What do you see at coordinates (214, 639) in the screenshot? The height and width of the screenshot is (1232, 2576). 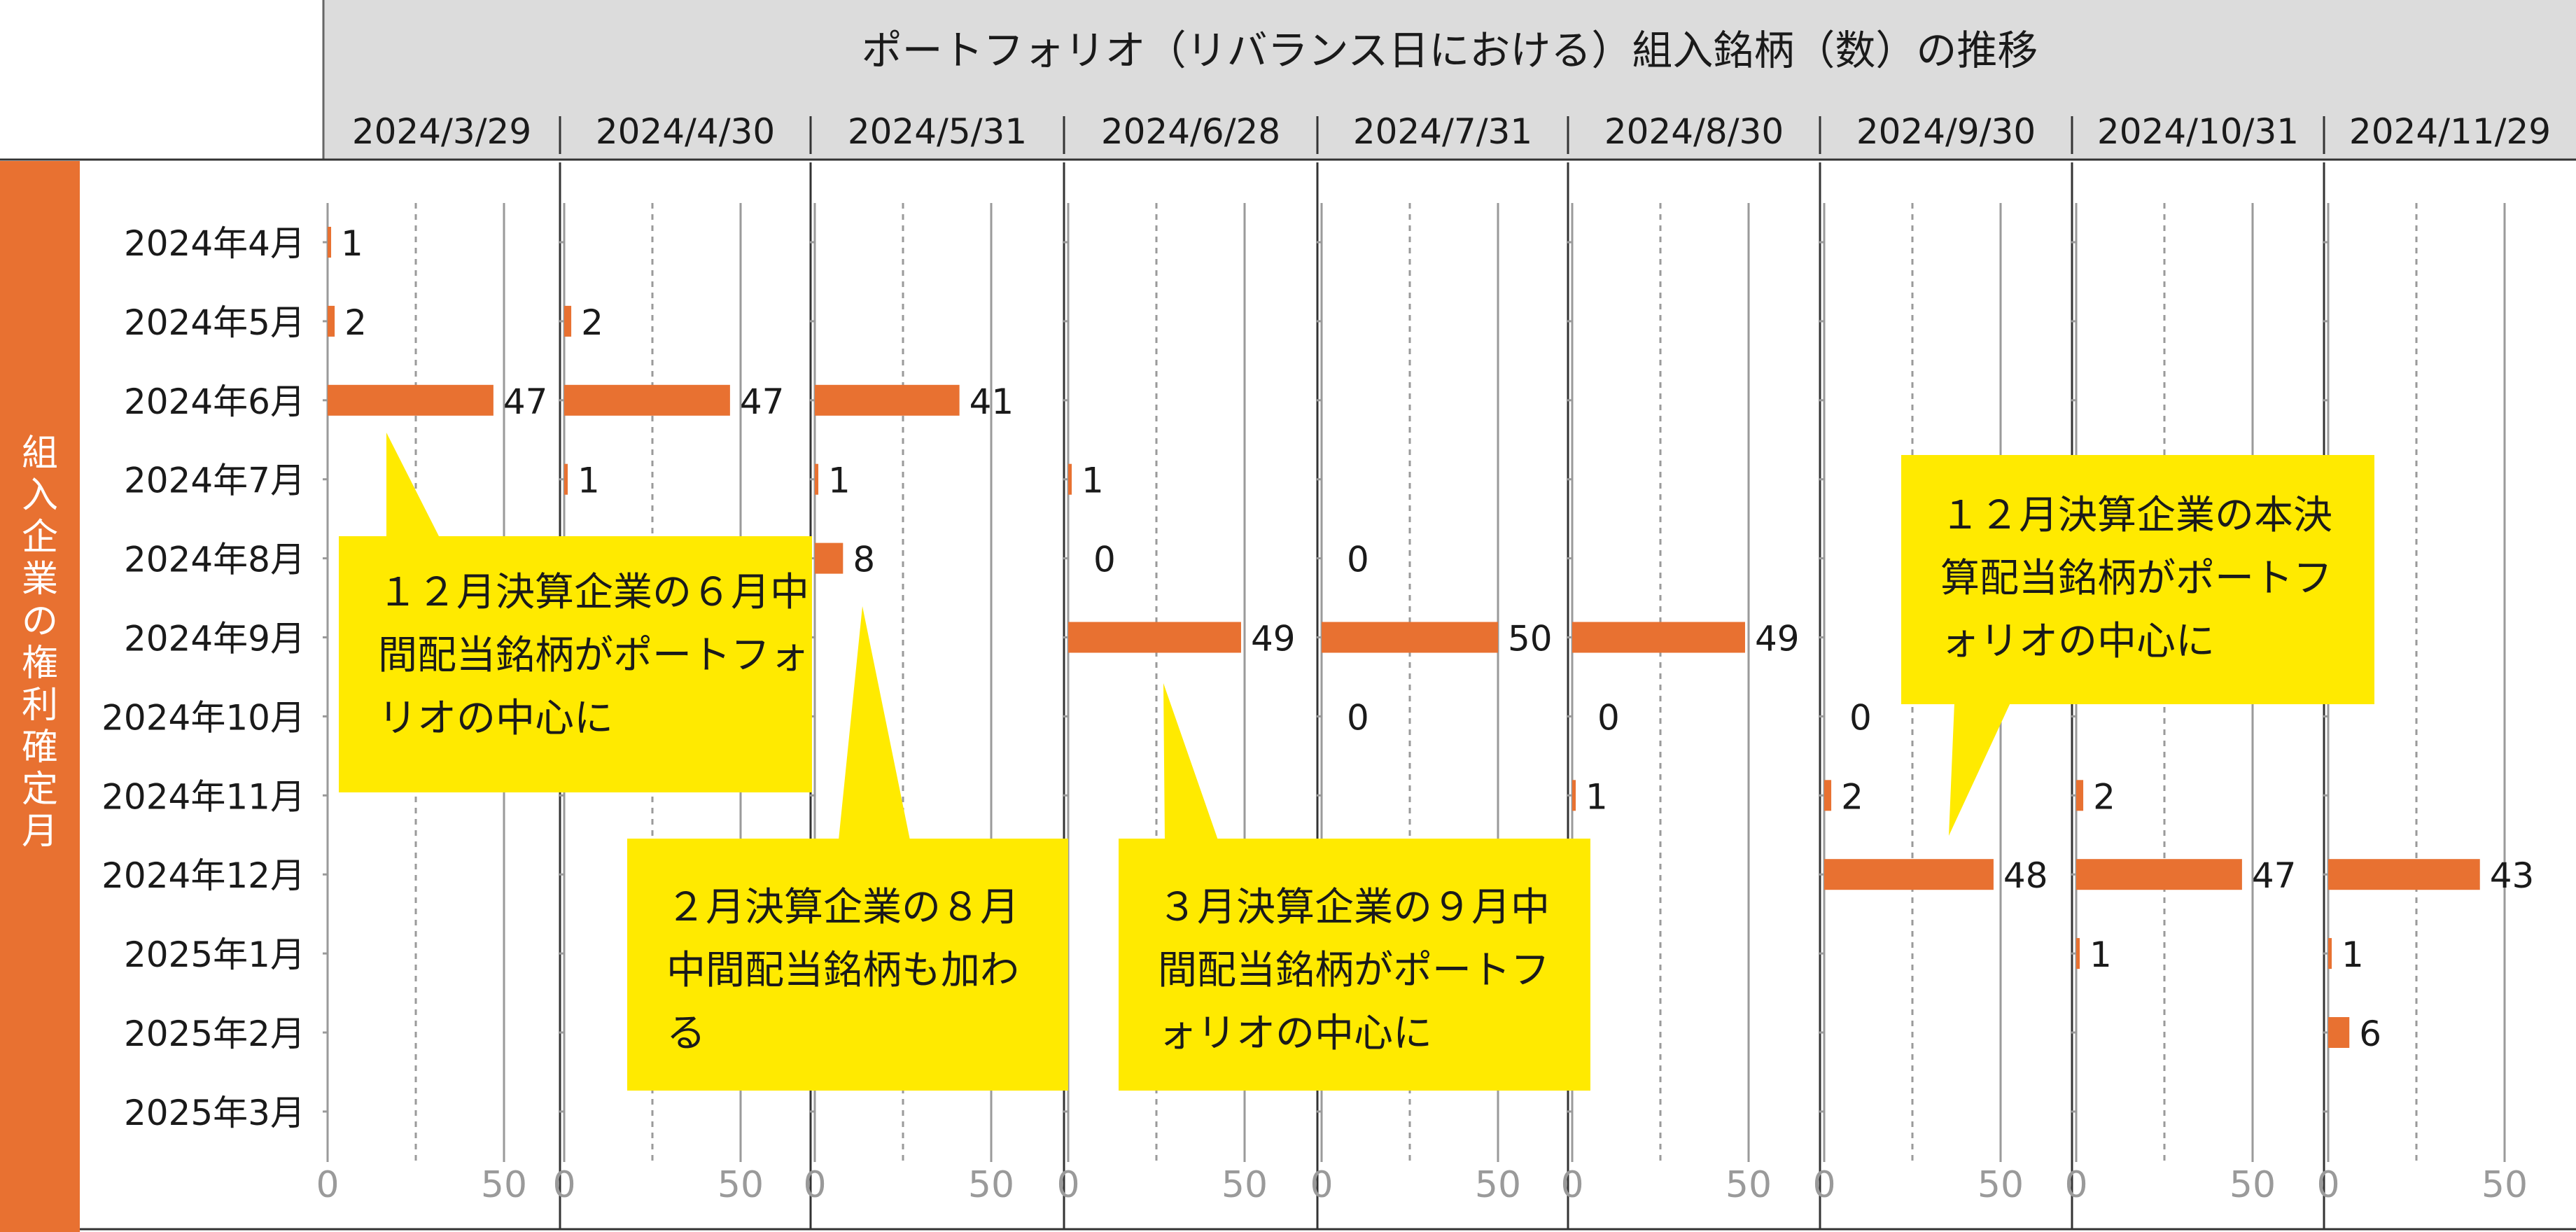 I see `category-label: 2024年9月` at bounding box center [214, 639].